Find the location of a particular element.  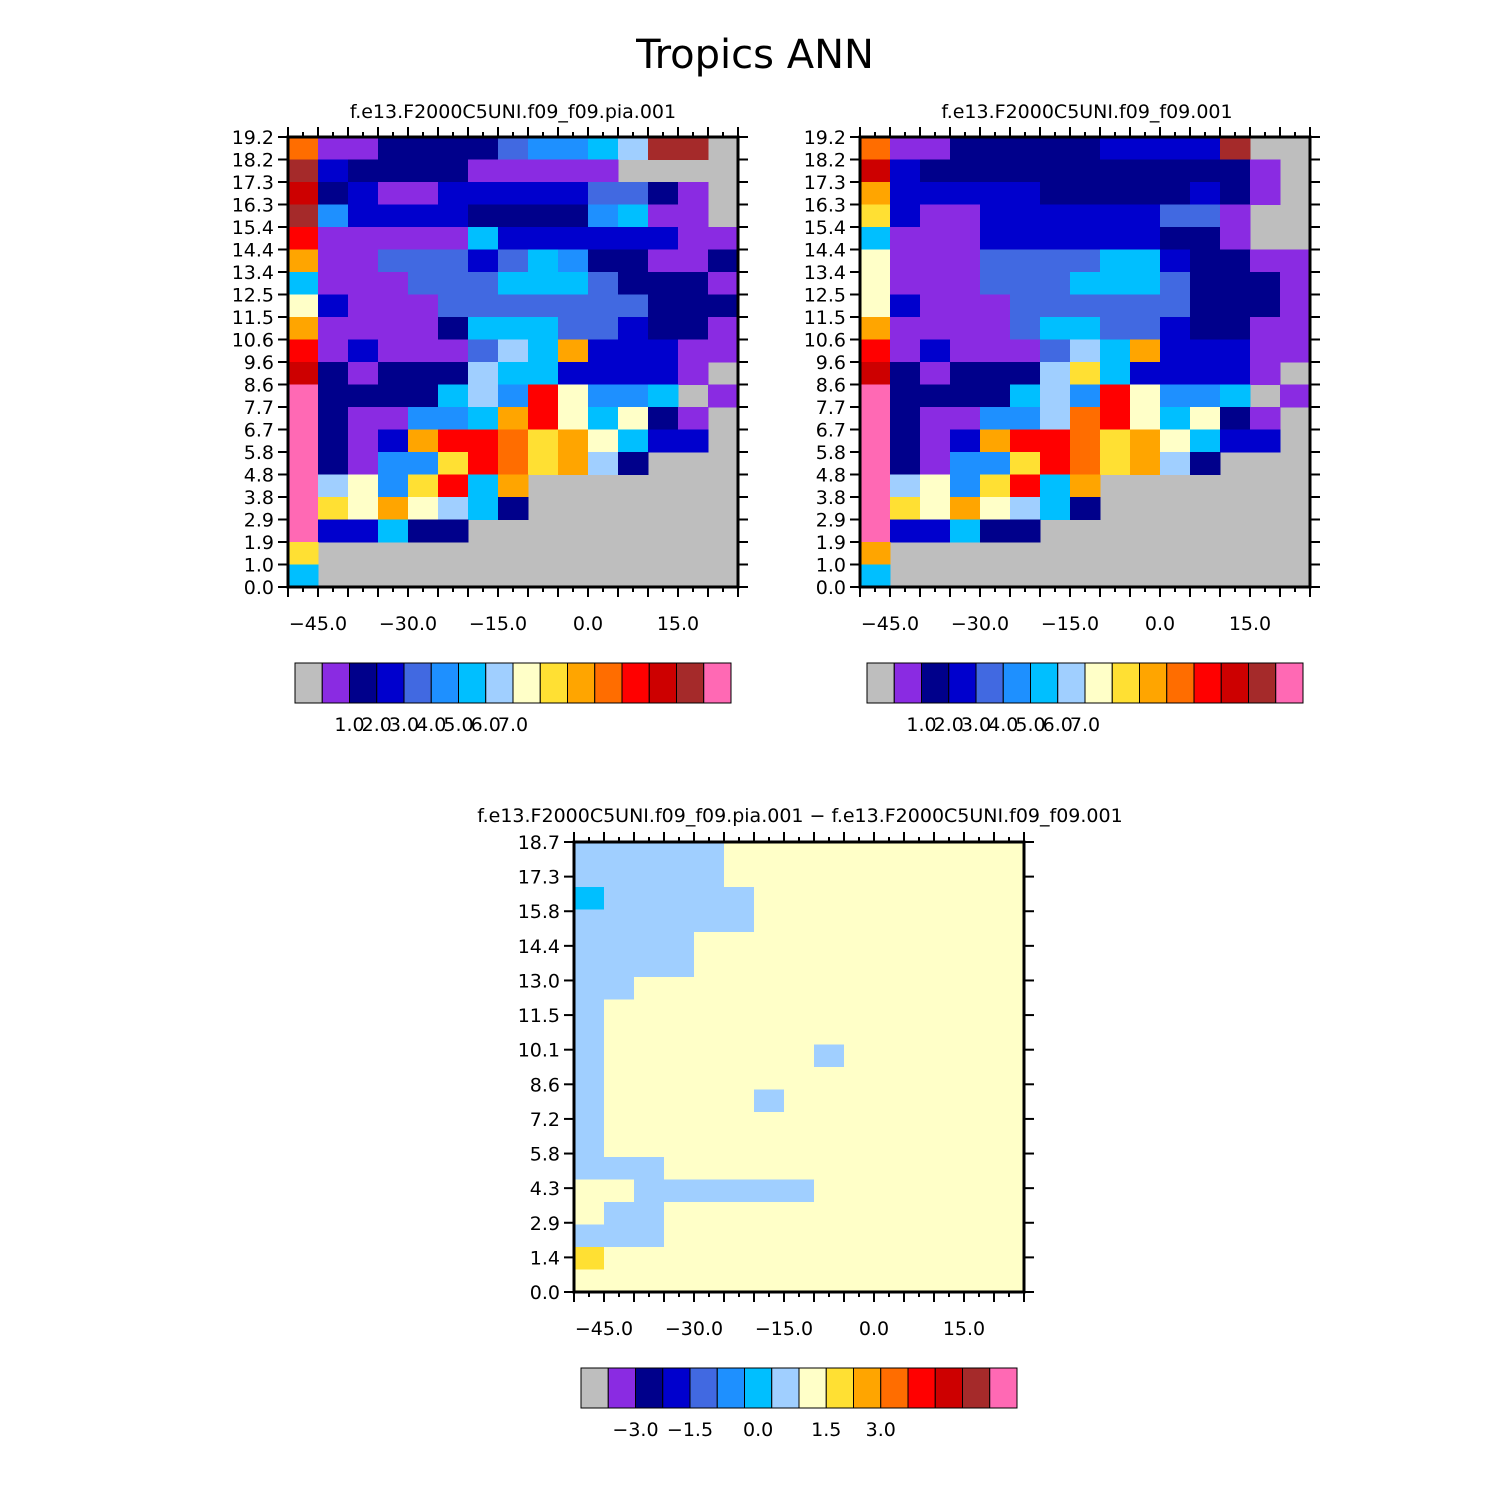

colorbar-label: 5.0 is located at coordinates (1030, 725).